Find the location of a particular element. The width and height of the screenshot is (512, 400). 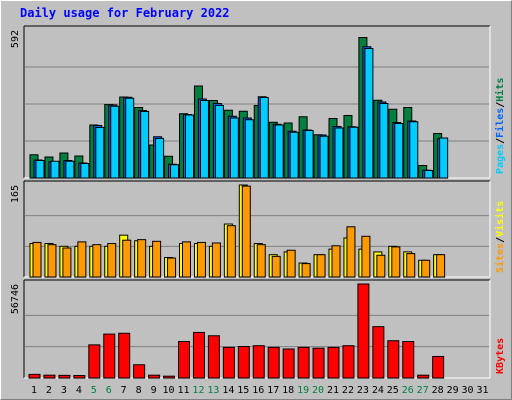

legend-entry: KBytes is located at coordinates (500, 356).